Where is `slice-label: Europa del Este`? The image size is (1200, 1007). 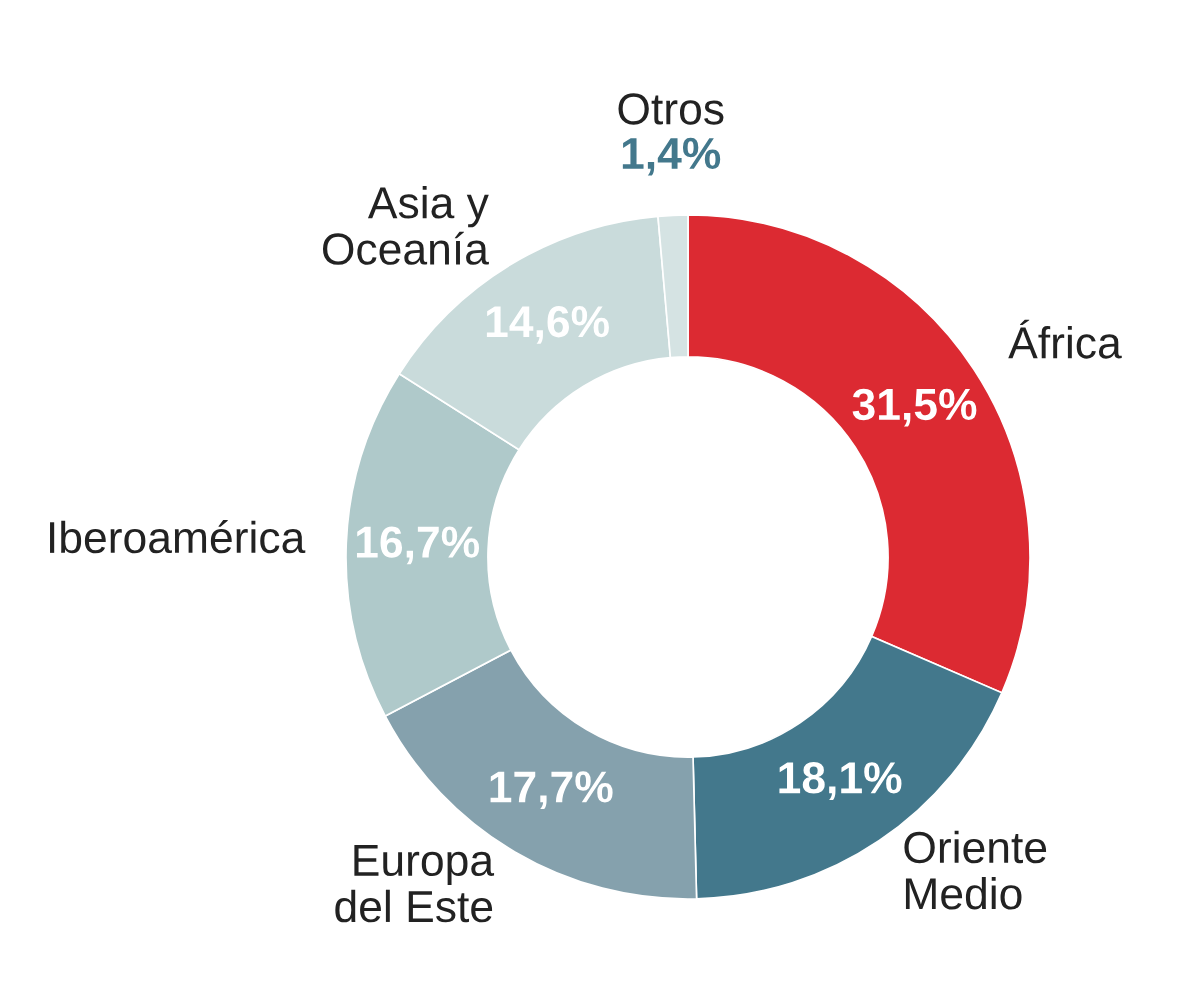
slice-label: Europa del Este is located at coordinates (415, 884).